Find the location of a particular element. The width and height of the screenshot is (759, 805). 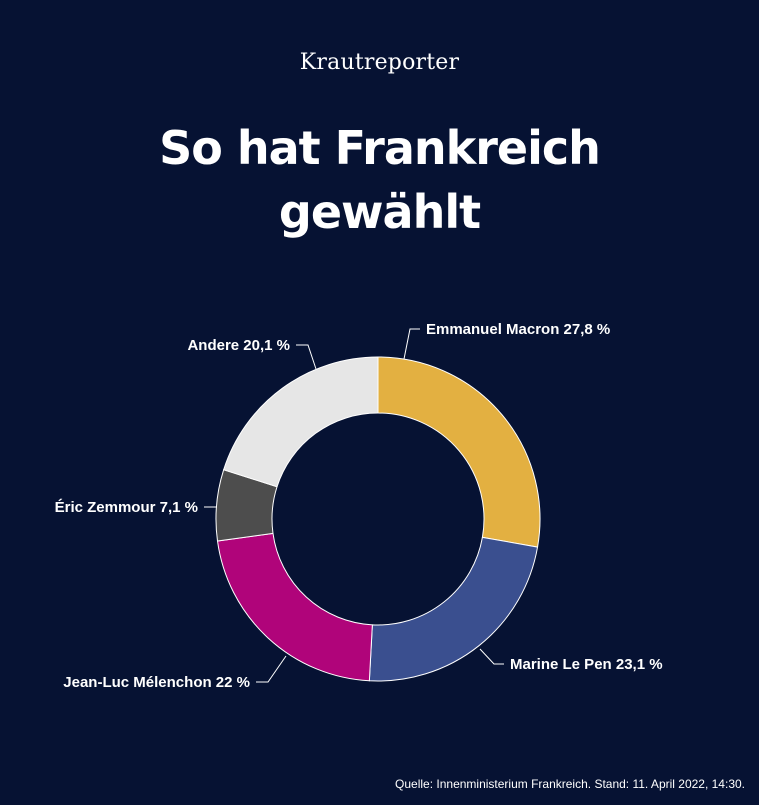

slice-label-3: Éric Zemmour 7,1 % is located at coordinates (126, 507).